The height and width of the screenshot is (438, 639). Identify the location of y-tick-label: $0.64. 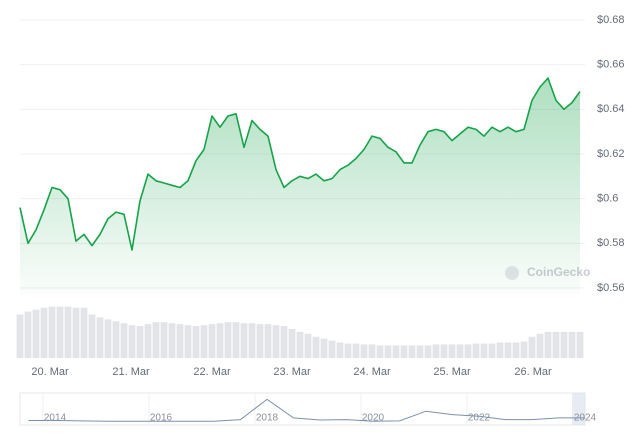
(611, 109).